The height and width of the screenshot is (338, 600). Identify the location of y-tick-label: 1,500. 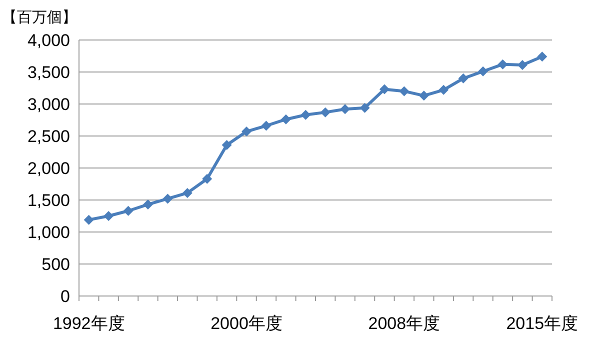
(48, 200).